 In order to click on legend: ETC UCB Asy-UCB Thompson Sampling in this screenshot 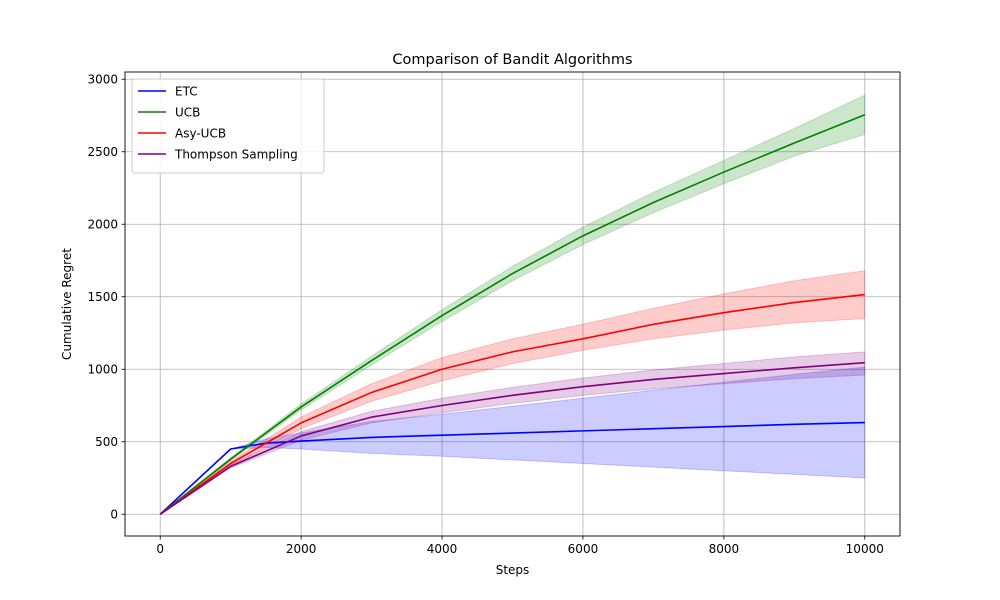, I will do `click(228, 126)`.